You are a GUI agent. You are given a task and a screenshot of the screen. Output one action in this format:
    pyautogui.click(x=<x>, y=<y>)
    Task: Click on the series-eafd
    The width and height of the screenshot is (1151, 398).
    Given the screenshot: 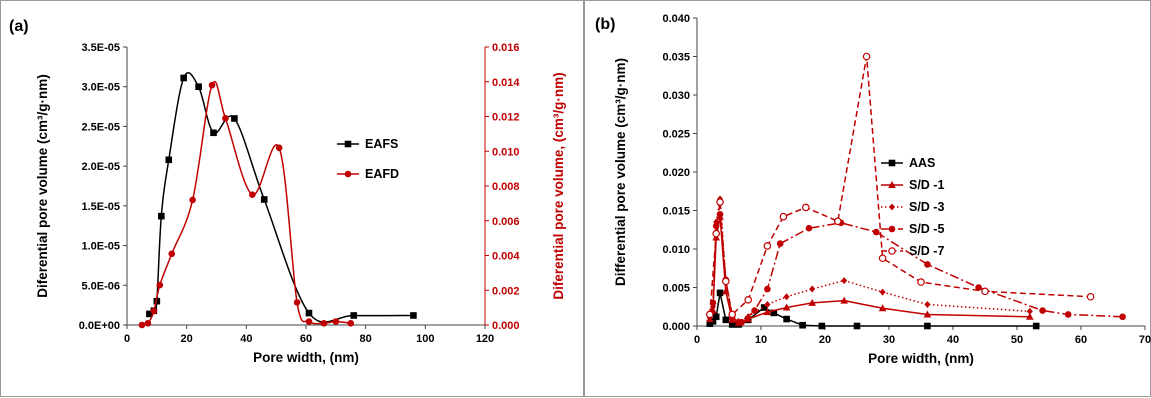 What is the action you would take?
    pyautogui.click(x=246, y=205)
    